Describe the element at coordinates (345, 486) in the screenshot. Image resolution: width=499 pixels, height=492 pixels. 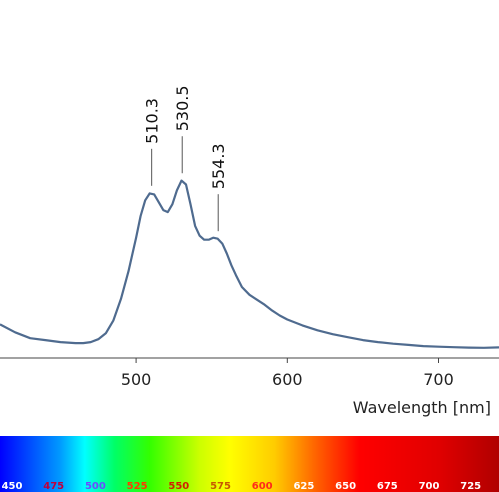
I see `color-band-label: 650` at that location.